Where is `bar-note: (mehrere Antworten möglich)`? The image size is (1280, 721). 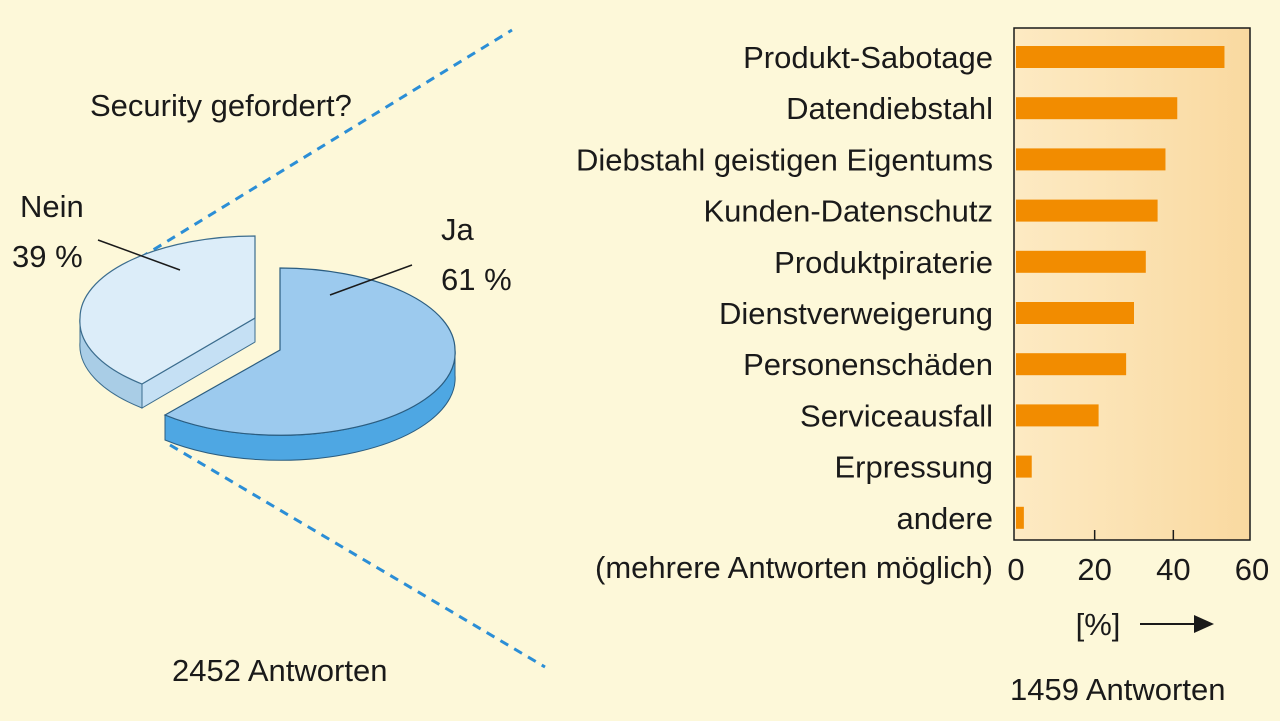 bar-note: (mehrere Antworten möglich) is located at coordinates (794, 567).